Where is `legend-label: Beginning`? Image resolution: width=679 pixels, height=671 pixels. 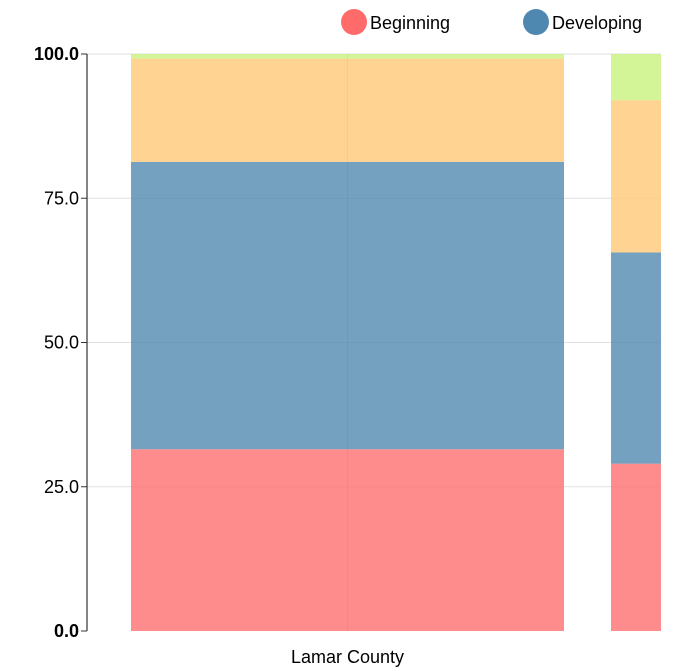
legend-label: Beginning is located at coordinates (410, 23).